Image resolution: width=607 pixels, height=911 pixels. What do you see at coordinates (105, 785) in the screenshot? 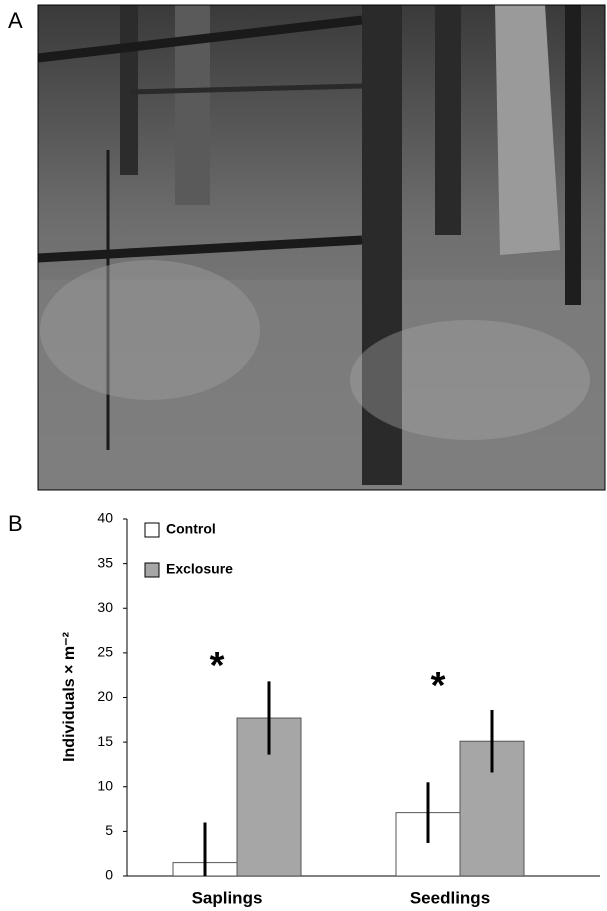
I see `y-tick-label: 10` at bounding box center [105, 785].